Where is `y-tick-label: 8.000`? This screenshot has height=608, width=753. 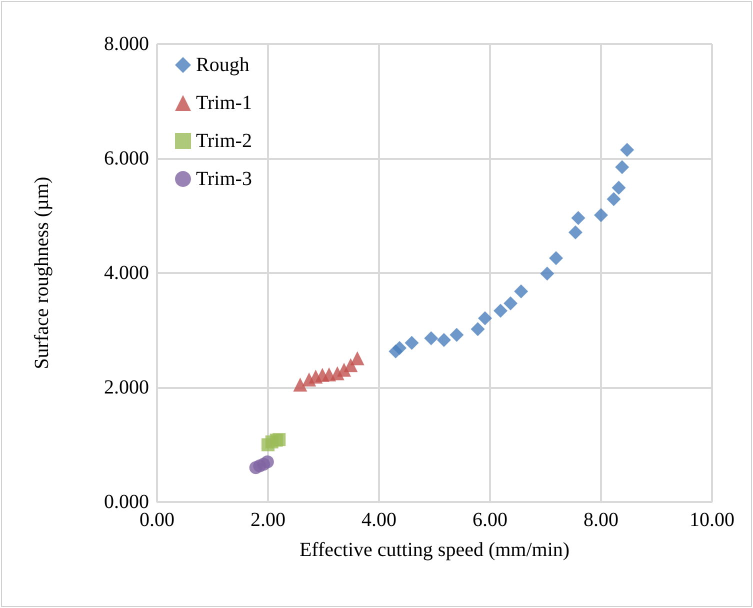 y-tick-label: 8.000 is located at coordinates (126, 44).